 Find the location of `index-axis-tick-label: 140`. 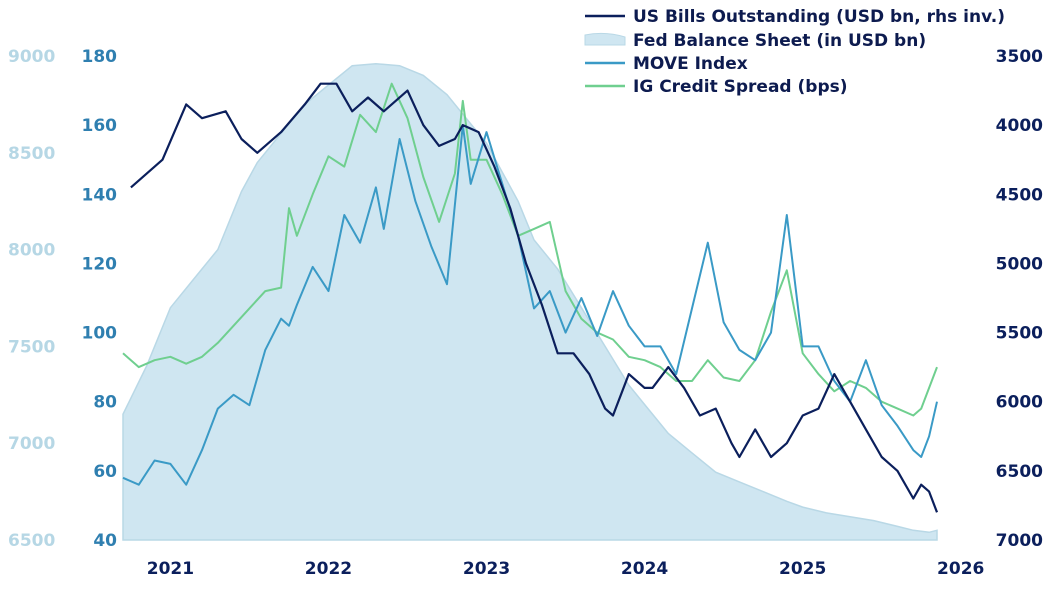

index-axis-tick-label: 140 is located at coordinates (100, 195).